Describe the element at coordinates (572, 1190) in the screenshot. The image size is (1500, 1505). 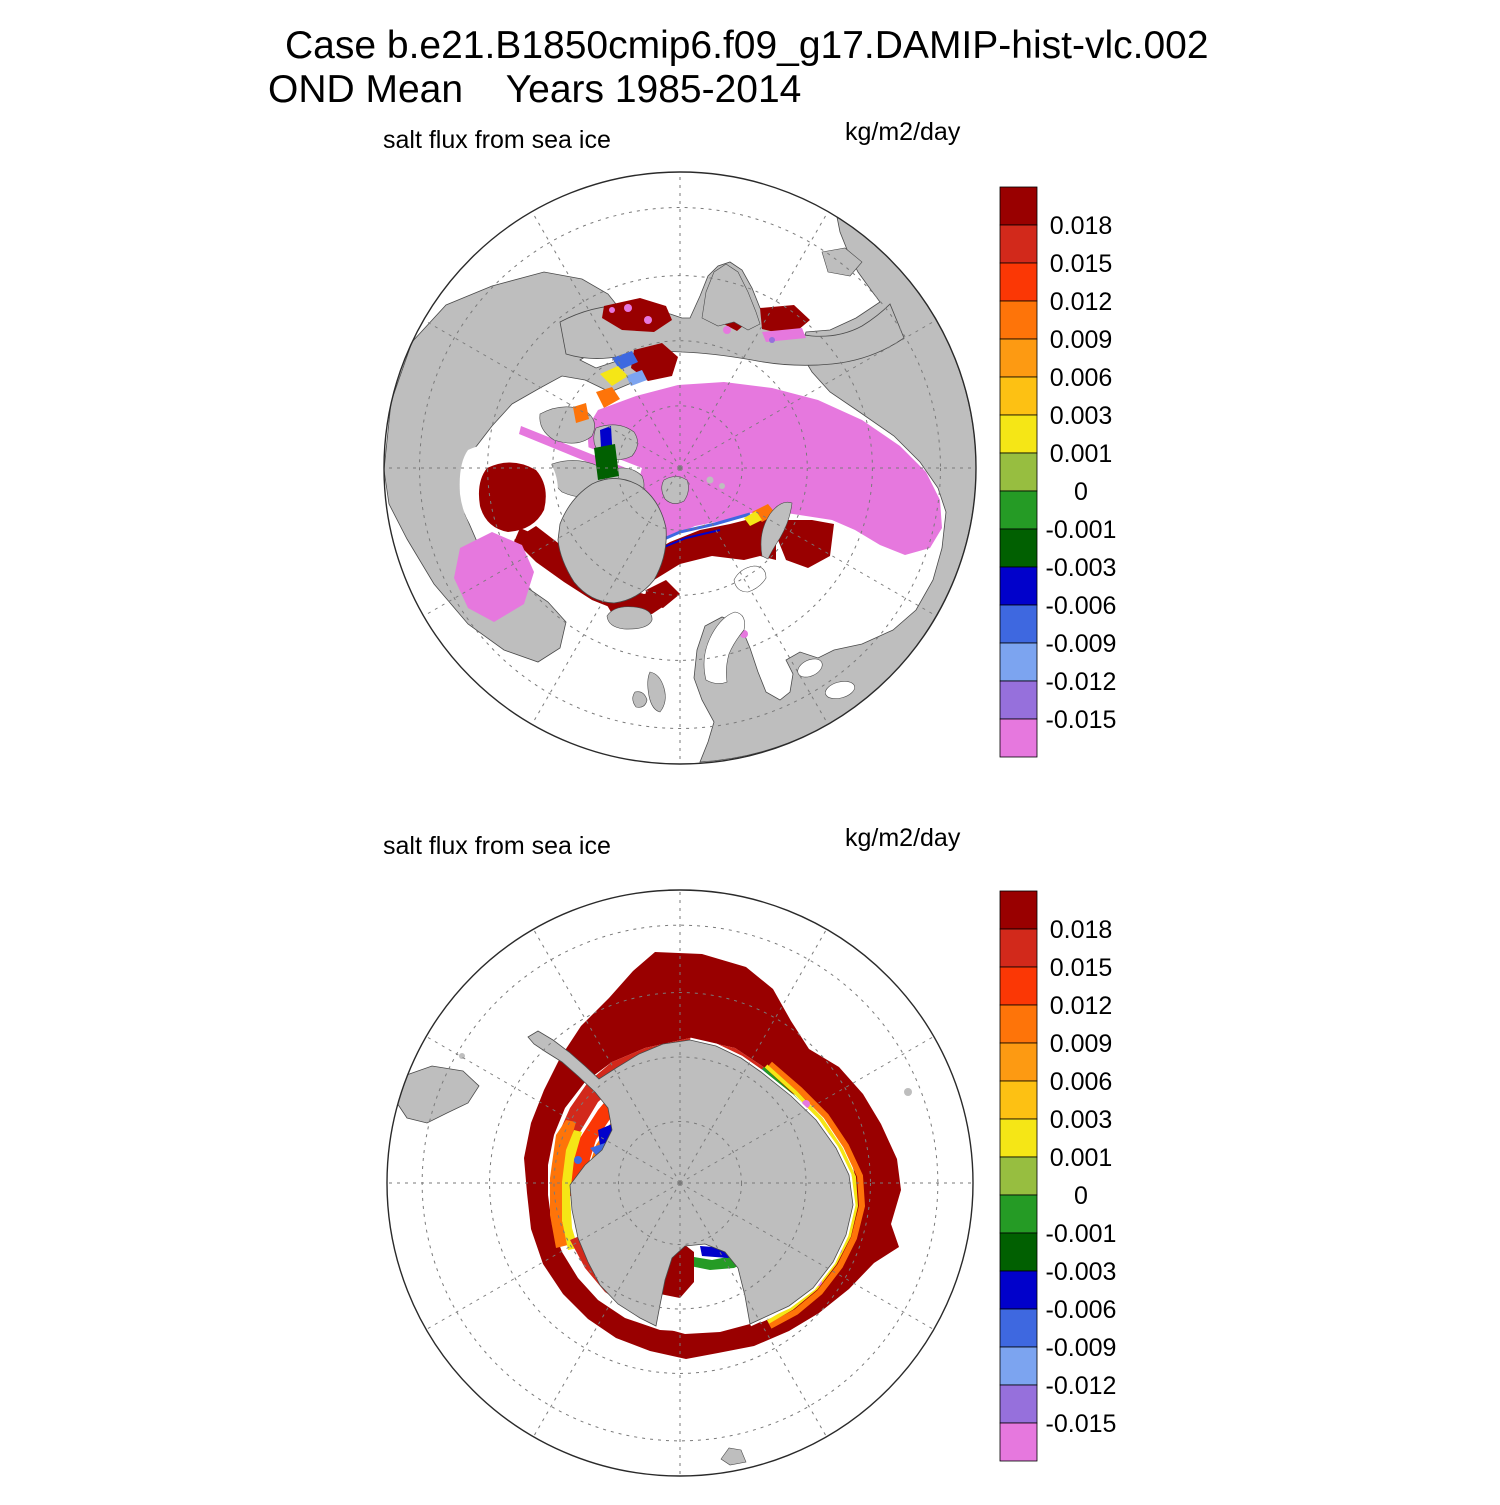
I see `gradient-west-yellow` at that location.